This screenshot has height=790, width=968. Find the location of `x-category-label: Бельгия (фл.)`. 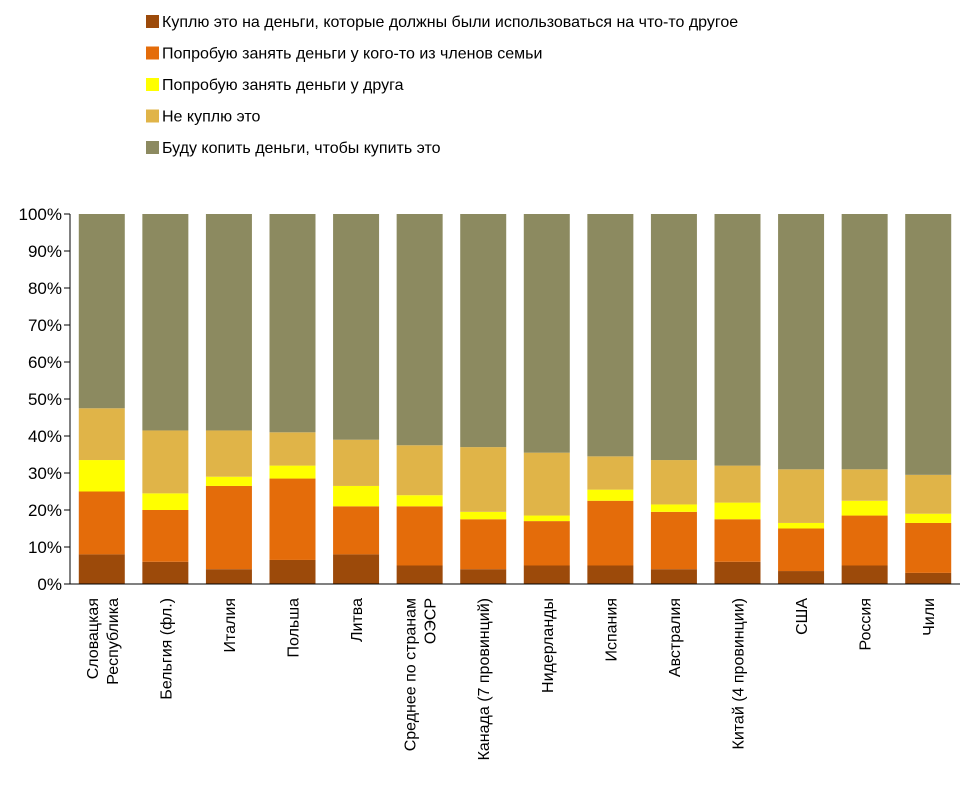

x-category-label: Бельгия (фл.) is located at coordinates (166, 649).